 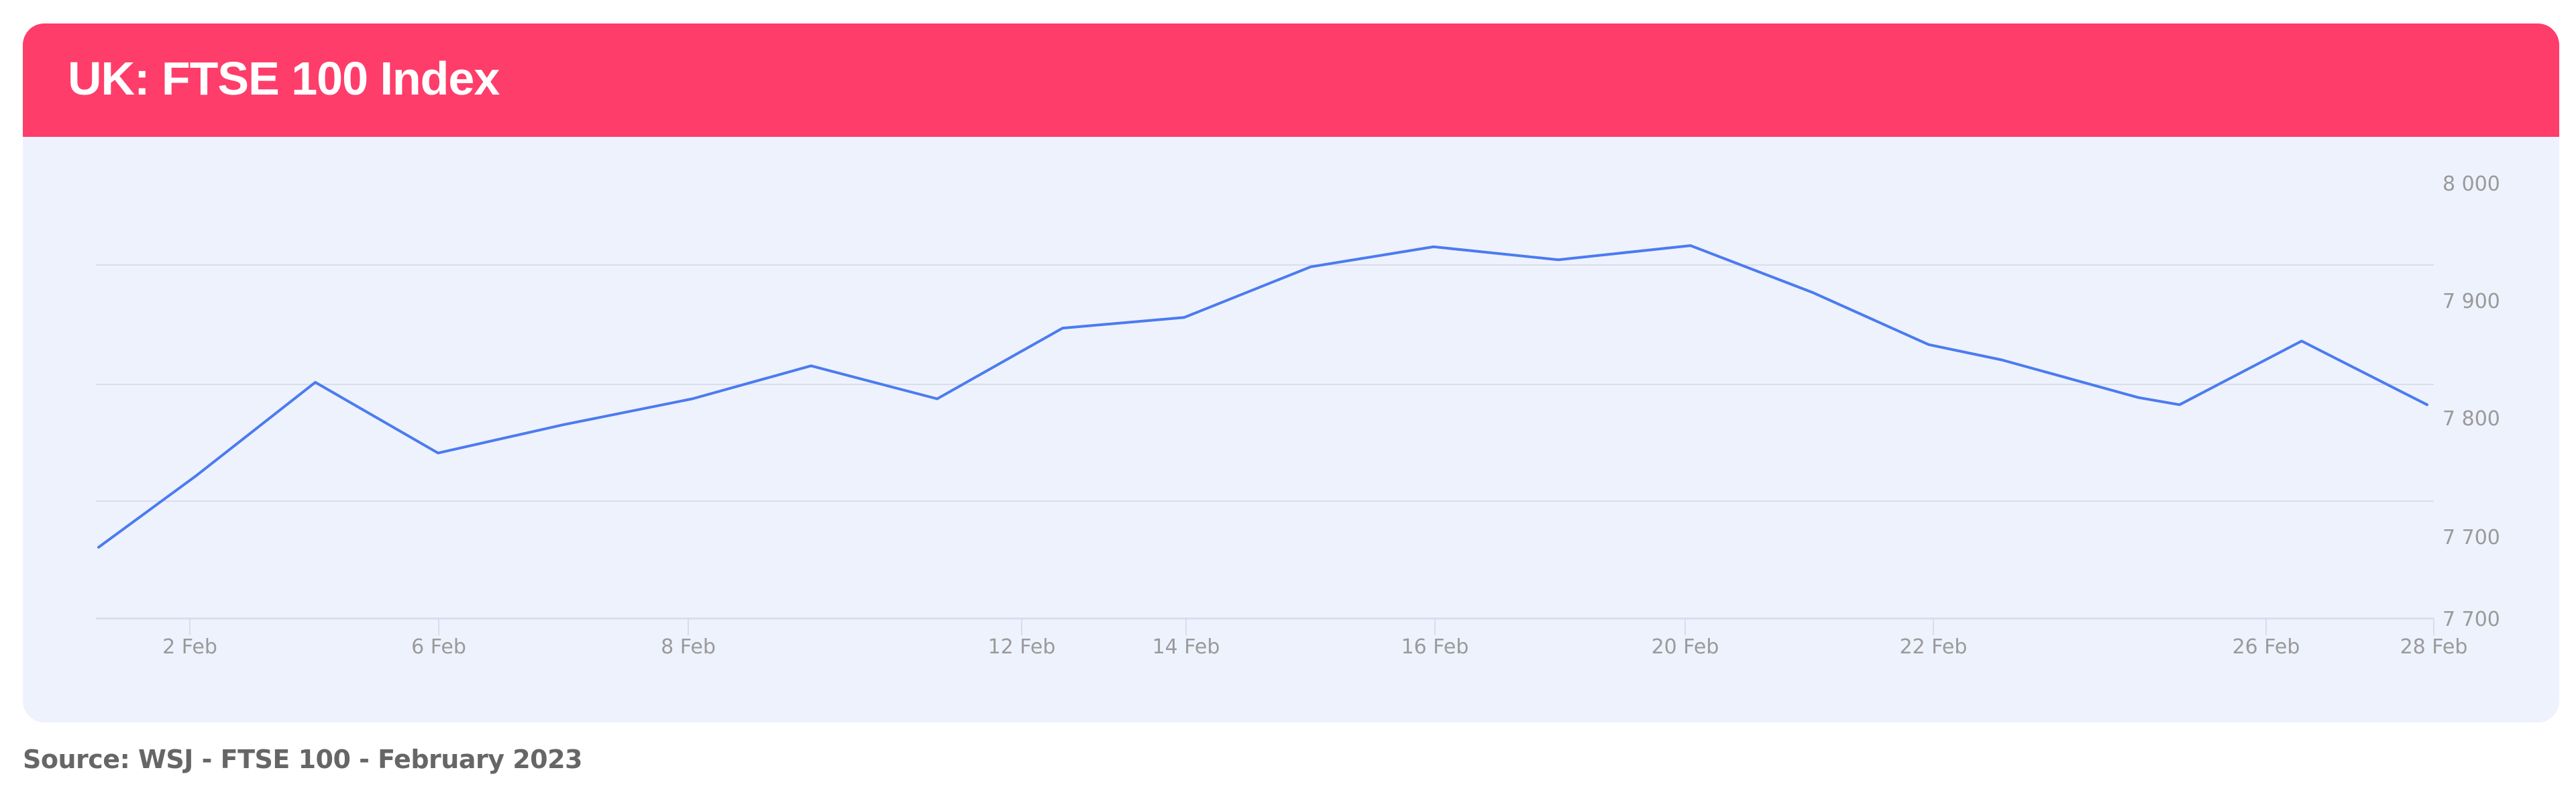 What do you see at coordinates (1685, 647) in the screenshot?
I see `x-tick-label: 20 Feb` at bounding box center [1685, 647].